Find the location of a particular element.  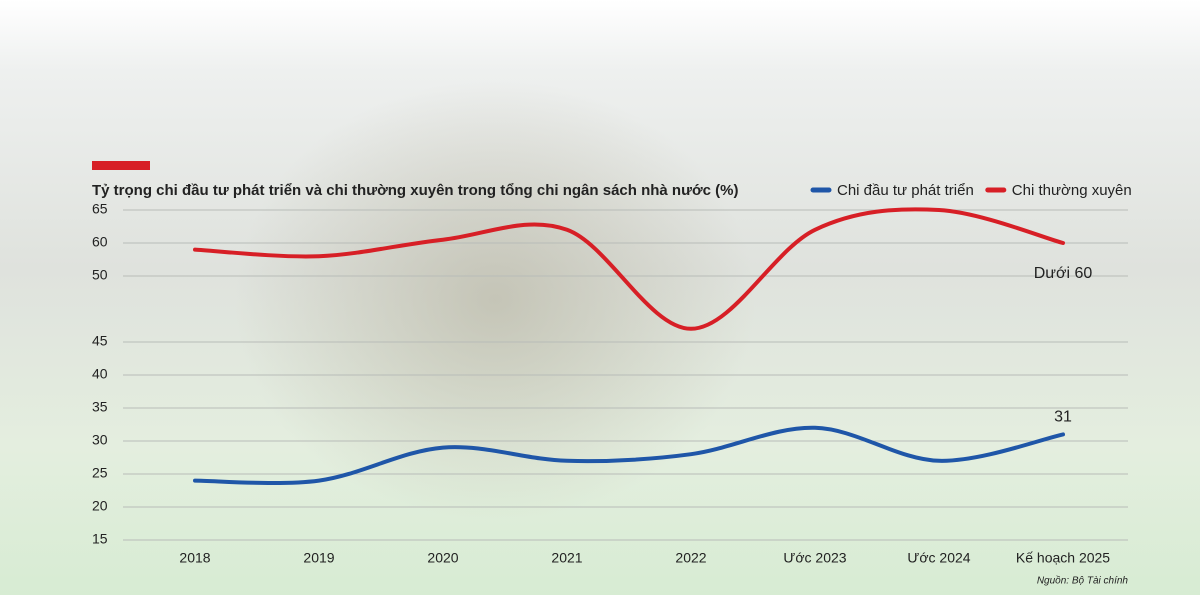

x-tick-label: 2022 is located at coordinates (690, 558).